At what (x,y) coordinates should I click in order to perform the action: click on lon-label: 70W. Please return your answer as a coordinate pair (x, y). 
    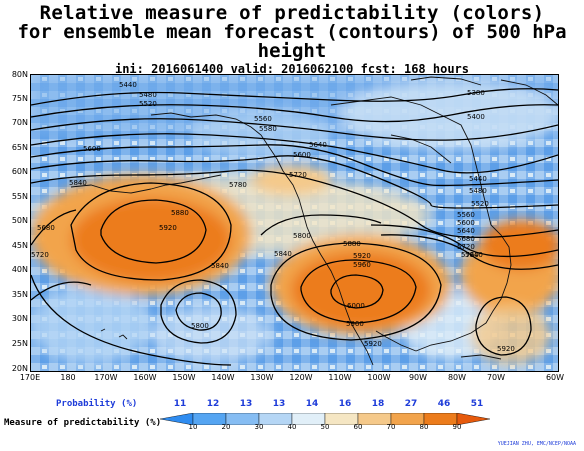
    Looking at the image, I should click on (496, 377).